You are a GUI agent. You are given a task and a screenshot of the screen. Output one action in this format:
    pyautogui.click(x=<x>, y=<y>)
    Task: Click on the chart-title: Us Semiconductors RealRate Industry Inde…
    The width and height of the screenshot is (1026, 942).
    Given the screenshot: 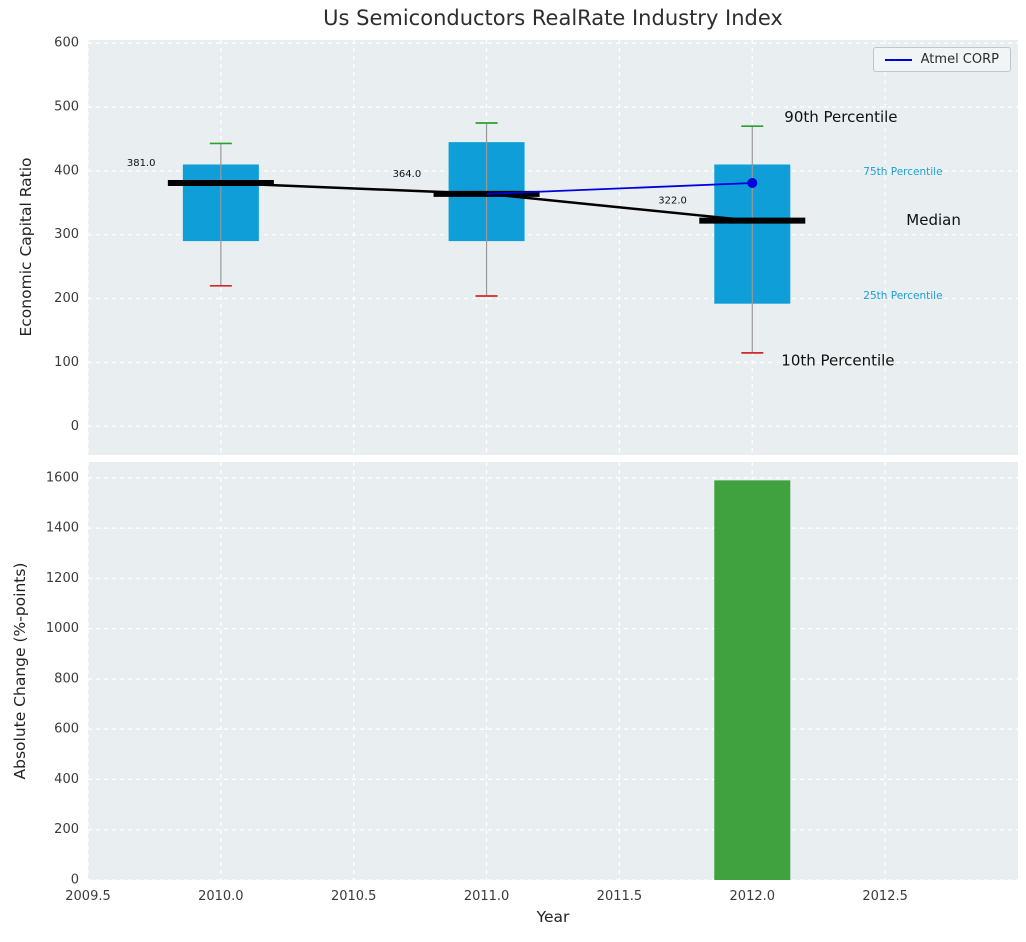 What is the action you would take?
    pyautogui.click(x=553, y=18)
    